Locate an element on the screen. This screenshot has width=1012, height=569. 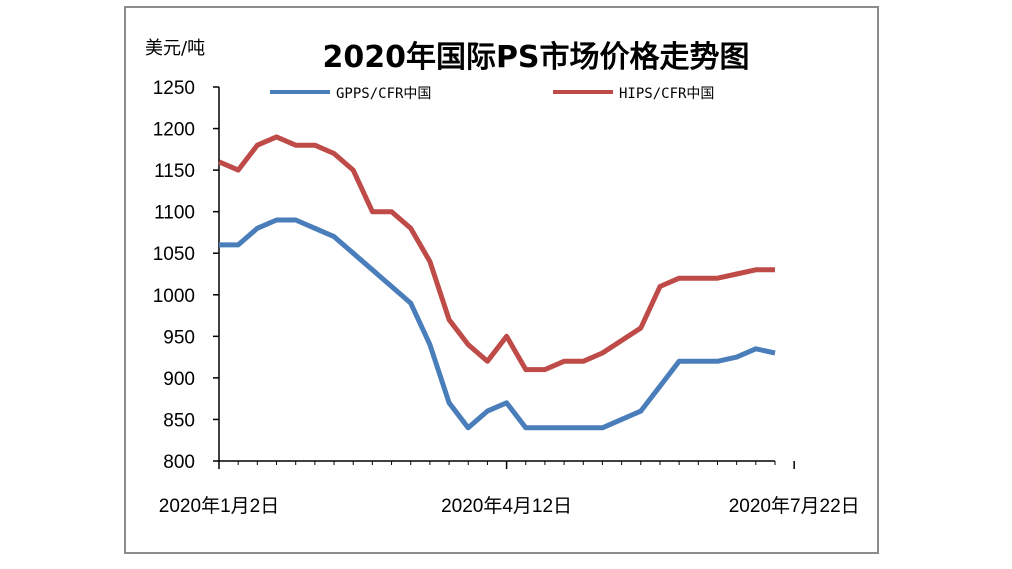
legend-label-gpps: GPPS/CFR中国 is located at coordinates (383, 94).